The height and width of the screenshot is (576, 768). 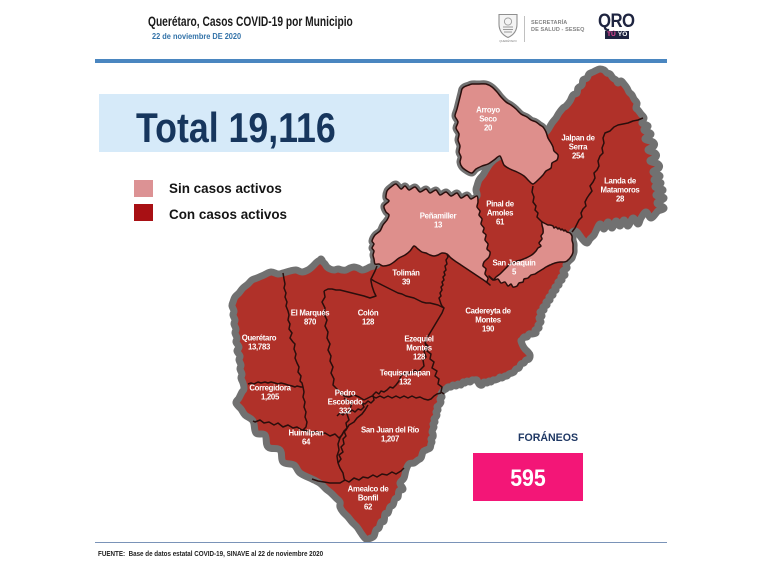 I want to click on svg-text: El Marqués, so click(x=311, y=313).